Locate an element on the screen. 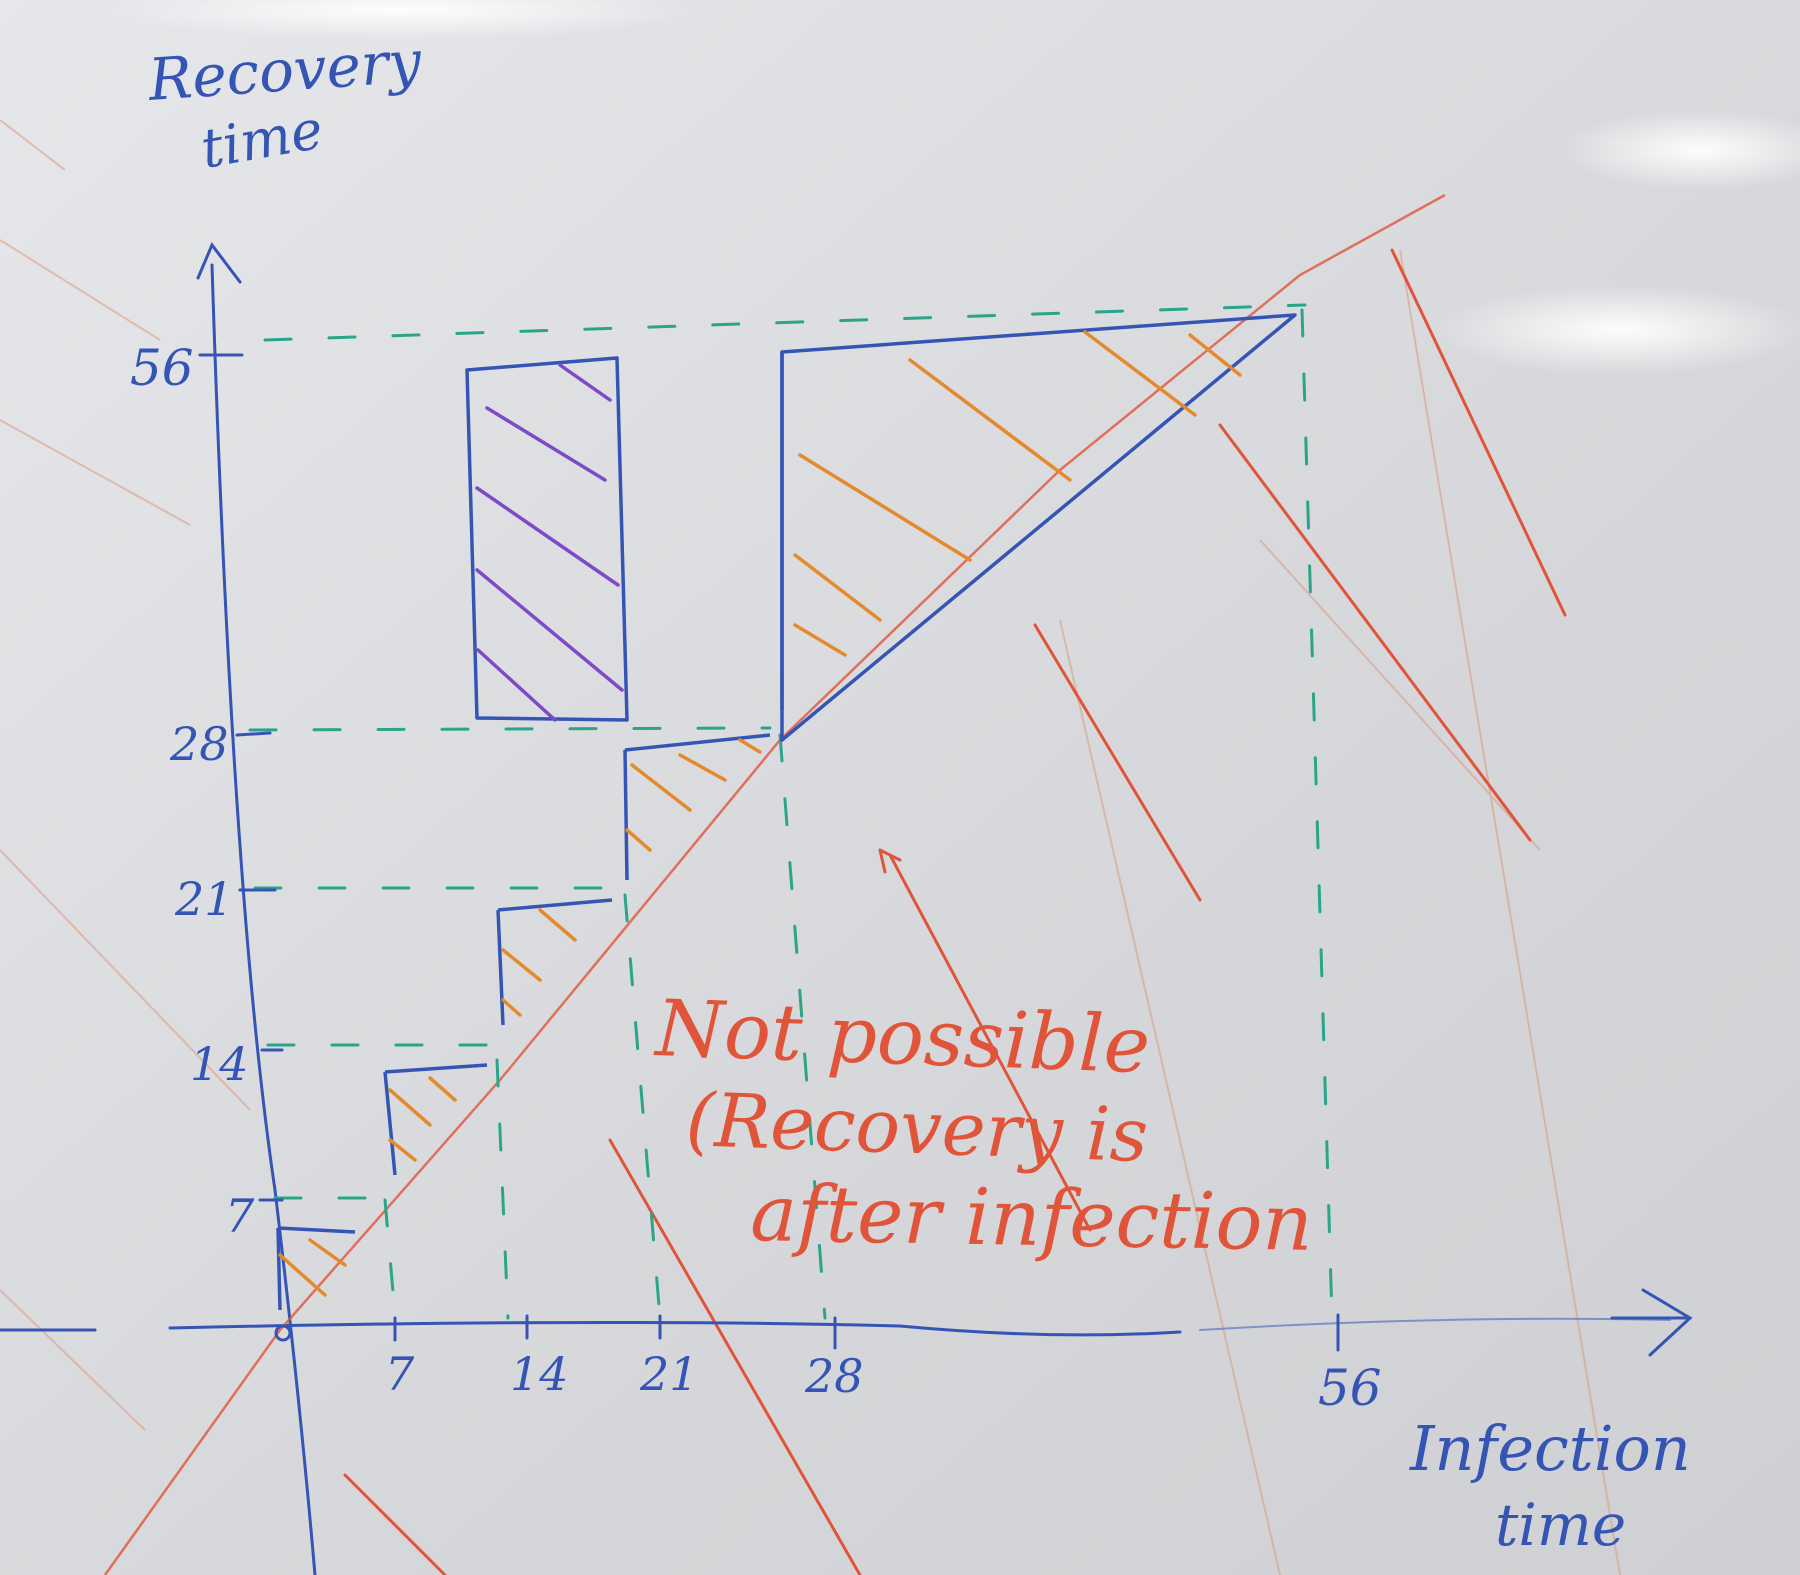 The height and width of the screenshot is (1575, 1800). x-tick-label: 14 is located at coordinates (539, 1374).